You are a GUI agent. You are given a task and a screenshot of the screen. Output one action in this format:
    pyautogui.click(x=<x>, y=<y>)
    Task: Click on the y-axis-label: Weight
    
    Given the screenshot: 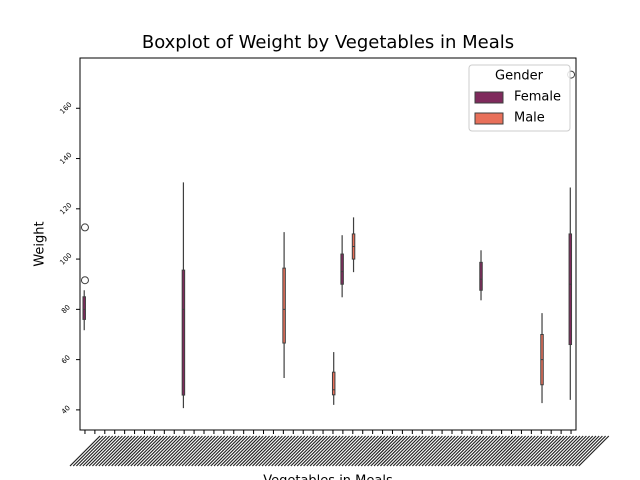 What is the action you would take?
    pyautogui.click(x=40, y=243)
    